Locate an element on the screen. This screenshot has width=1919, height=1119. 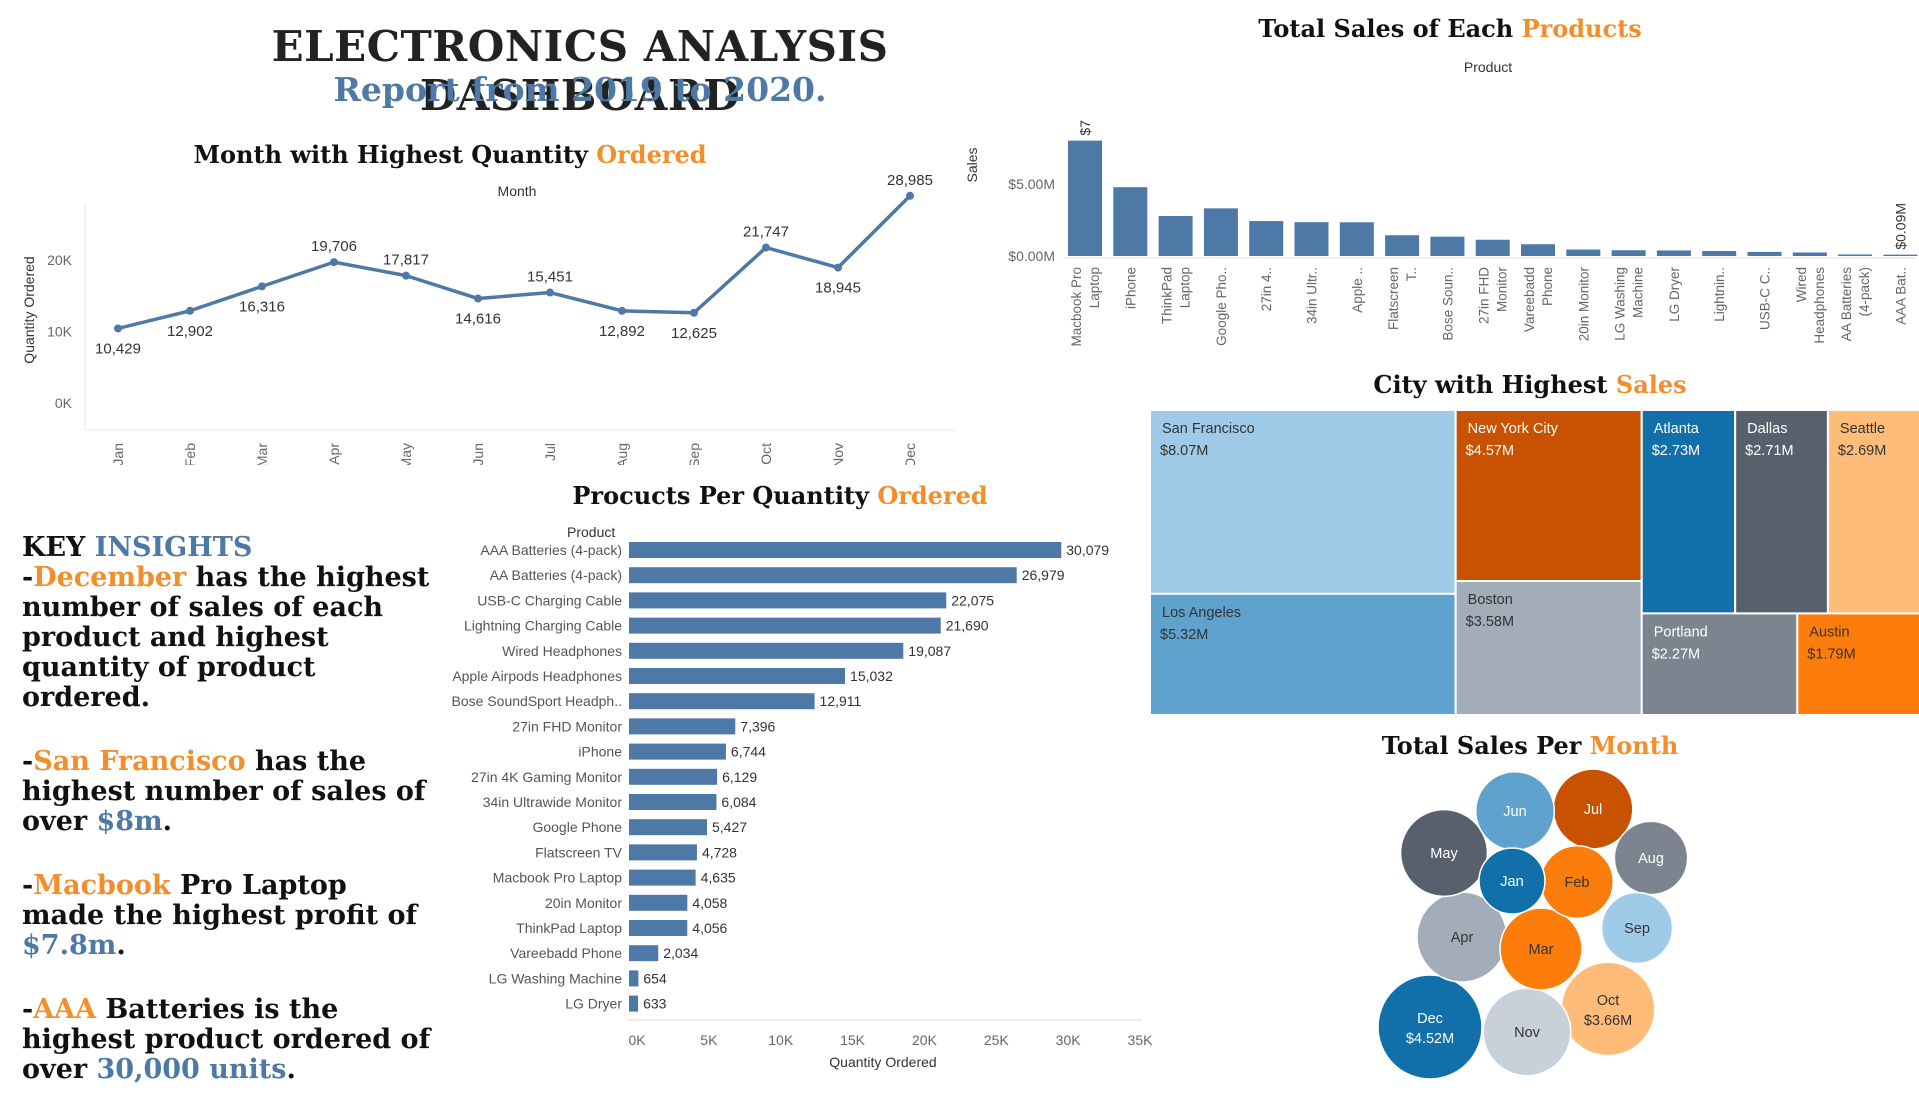
product-header: Product is located at coordinates (591, 532).